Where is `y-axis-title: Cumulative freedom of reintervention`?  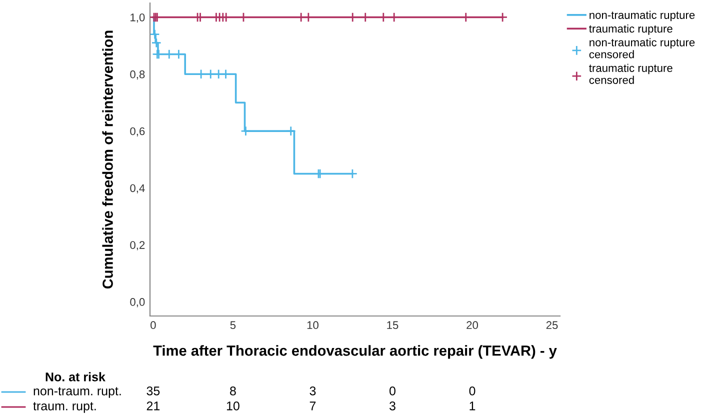 y-axis-title: Cumulative freedom of reintervention is located at coordinates (107, 159).